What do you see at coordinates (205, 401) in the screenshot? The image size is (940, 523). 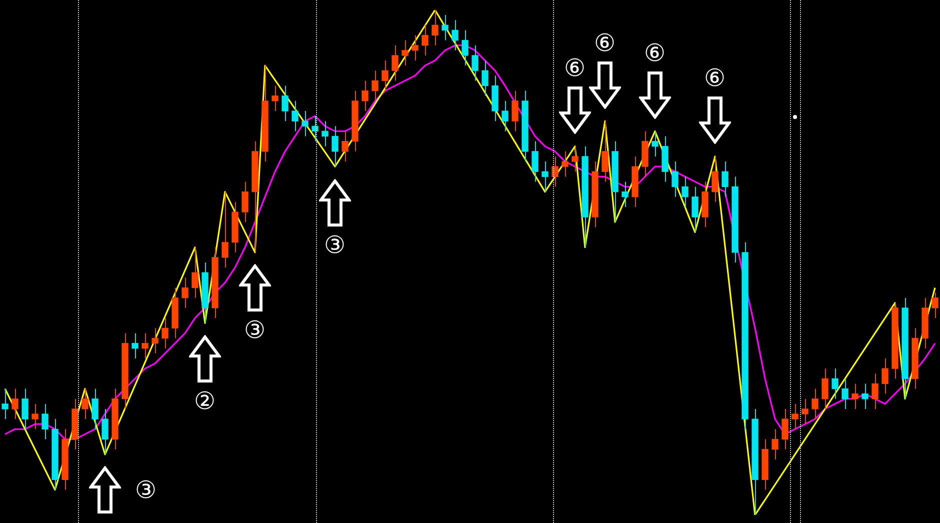 I see `annotation: ②` at bounding box center [205, 401].